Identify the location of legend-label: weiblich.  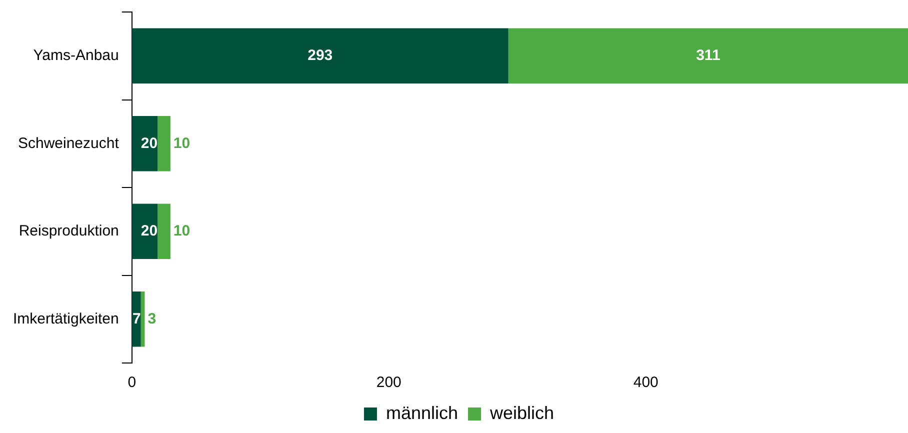
(521, 412).